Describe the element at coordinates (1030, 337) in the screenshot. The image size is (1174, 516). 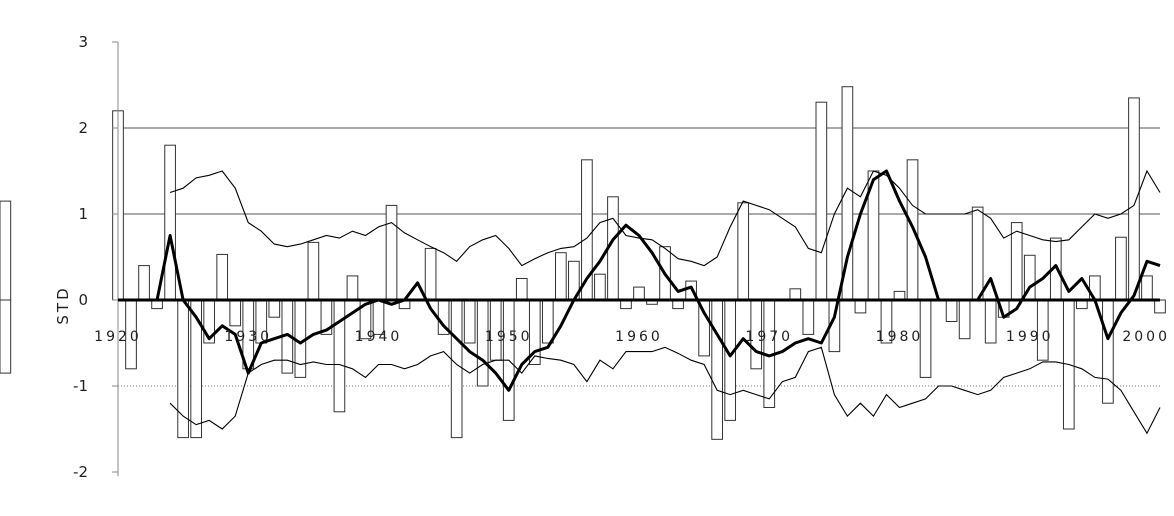
I see `x-tick-label: 1990` at that location.